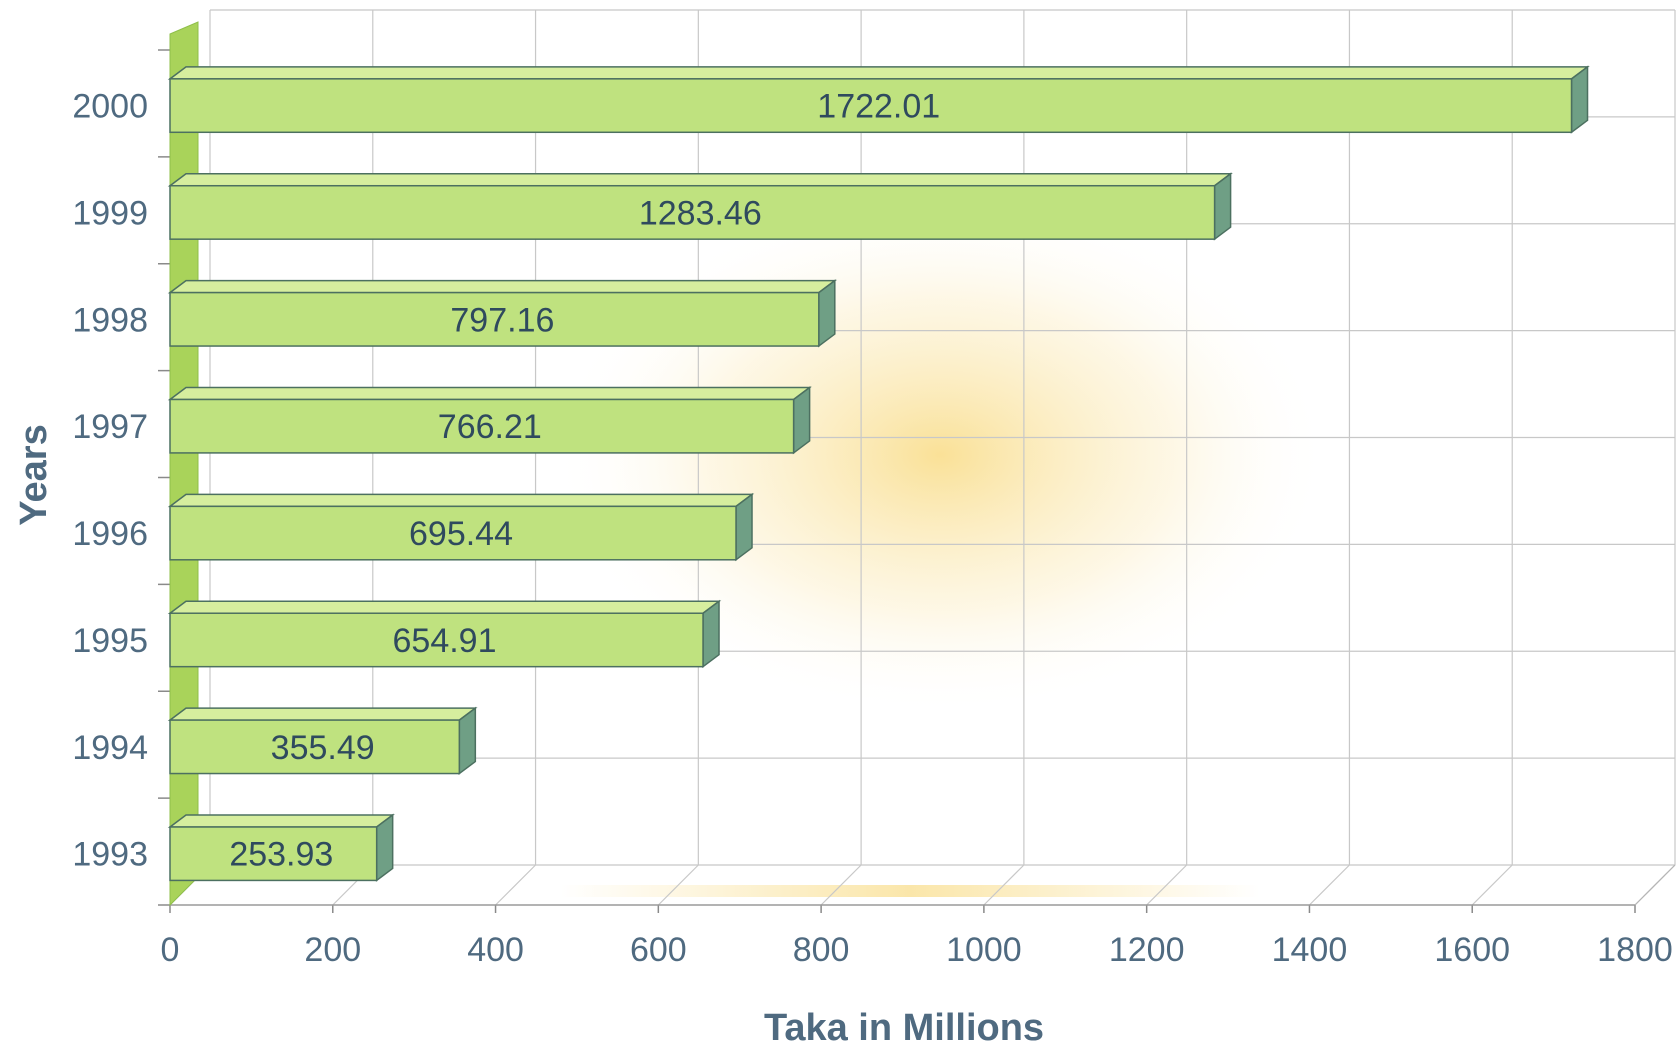 The image size is (1680, 1053). Describe the element at coordinates (170, 950) in the screenshot. I see `x-tick-label: 0` at that location.